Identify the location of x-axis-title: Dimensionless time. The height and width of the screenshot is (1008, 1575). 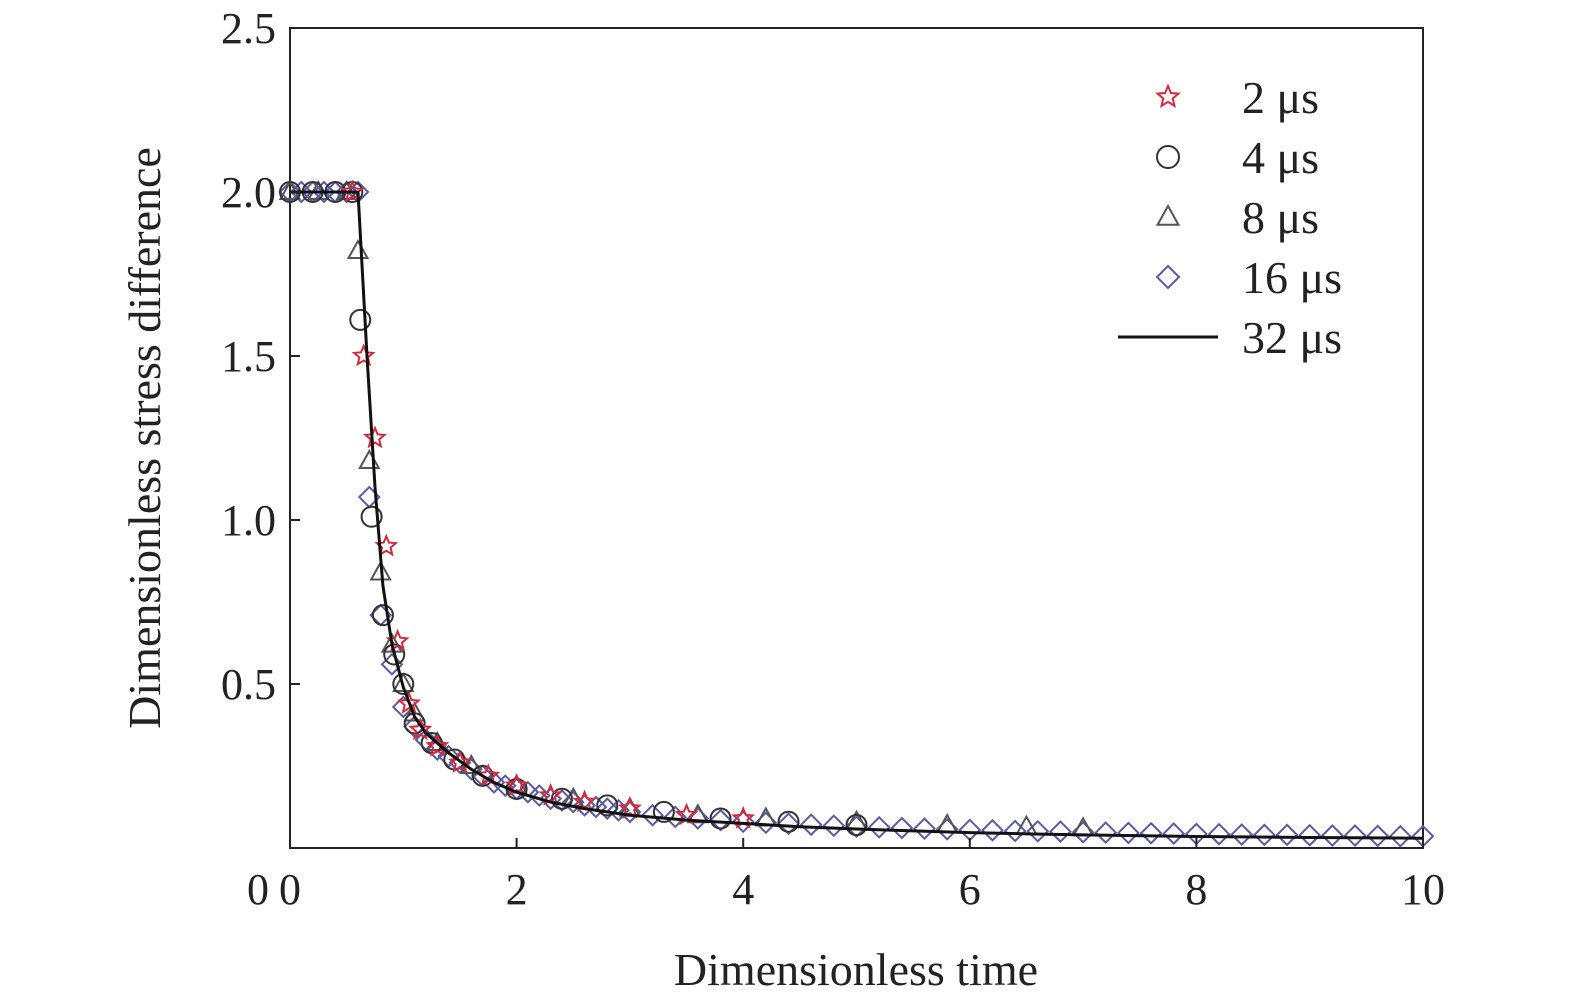
(856, 969).